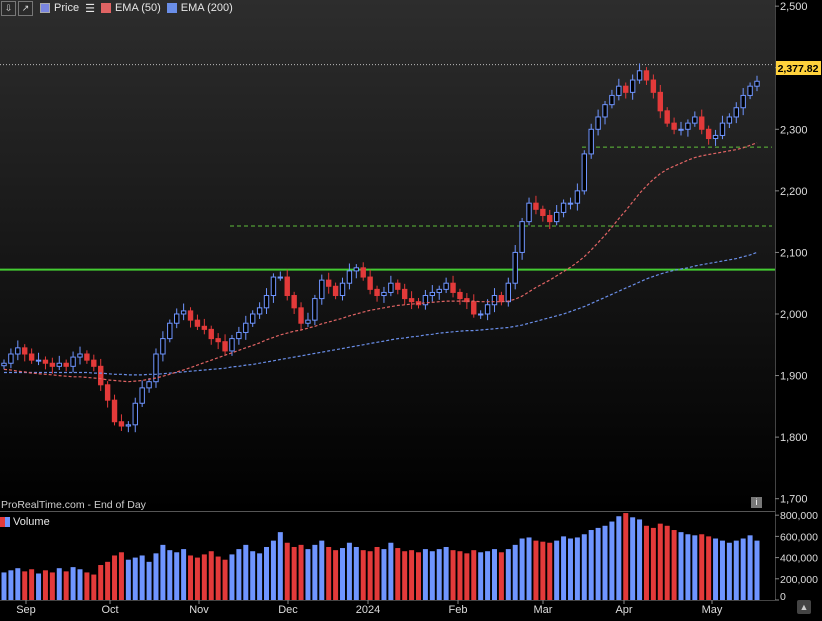 This screenshot has height=621, width=822. Describe the element at coordinates (25, 521) in the screenshot. I see `volume-legend: Volume` at that location.